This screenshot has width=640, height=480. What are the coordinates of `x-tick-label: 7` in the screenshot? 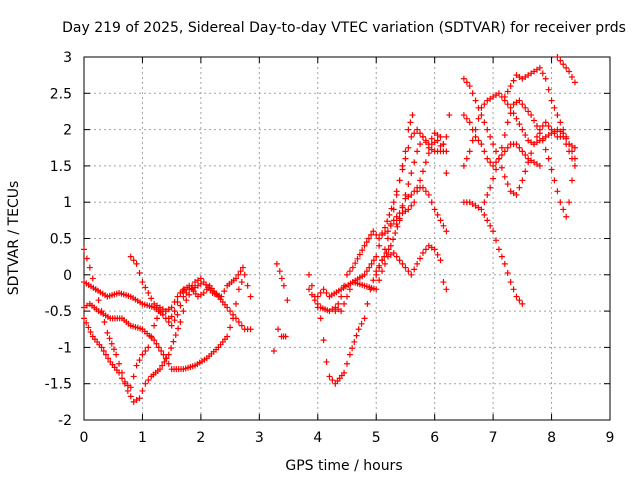 It's located at (493, 438).